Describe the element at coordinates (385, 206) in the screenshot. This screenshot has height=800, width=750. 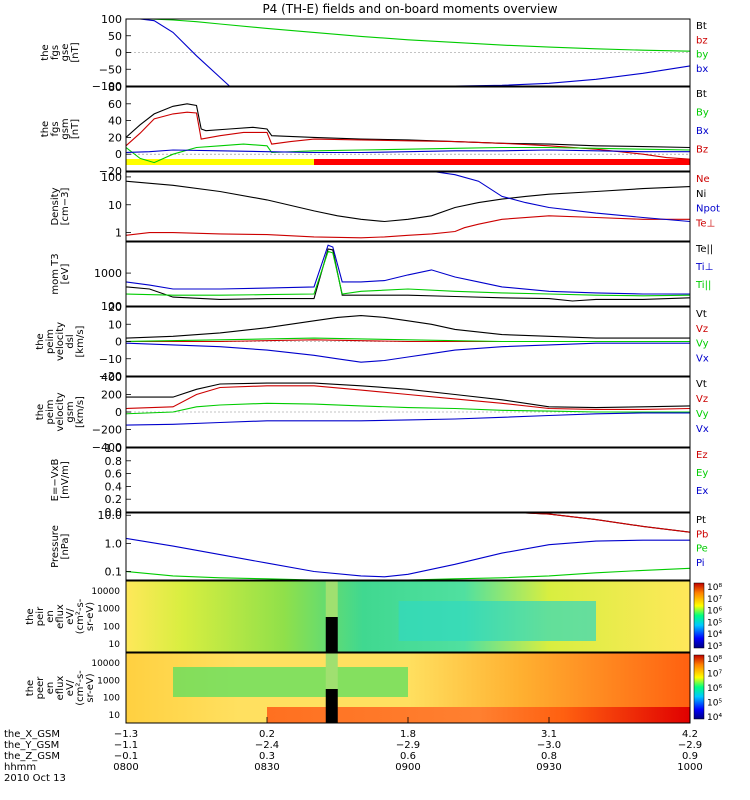
I see `panel-density: 100 10 1 Density [cm−3] Ne Ni Npot Te⊥` at that location.